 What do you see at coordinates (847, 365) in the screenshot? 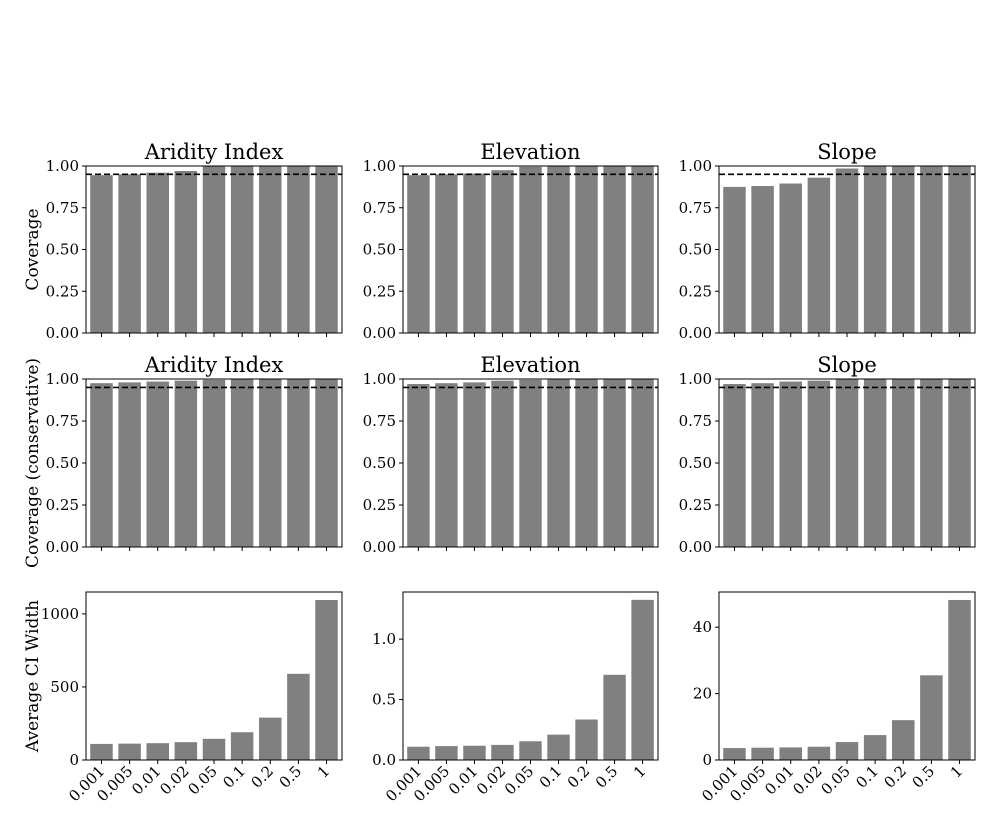
I see `panel-title: Slope` at bounding box center [847, 365].